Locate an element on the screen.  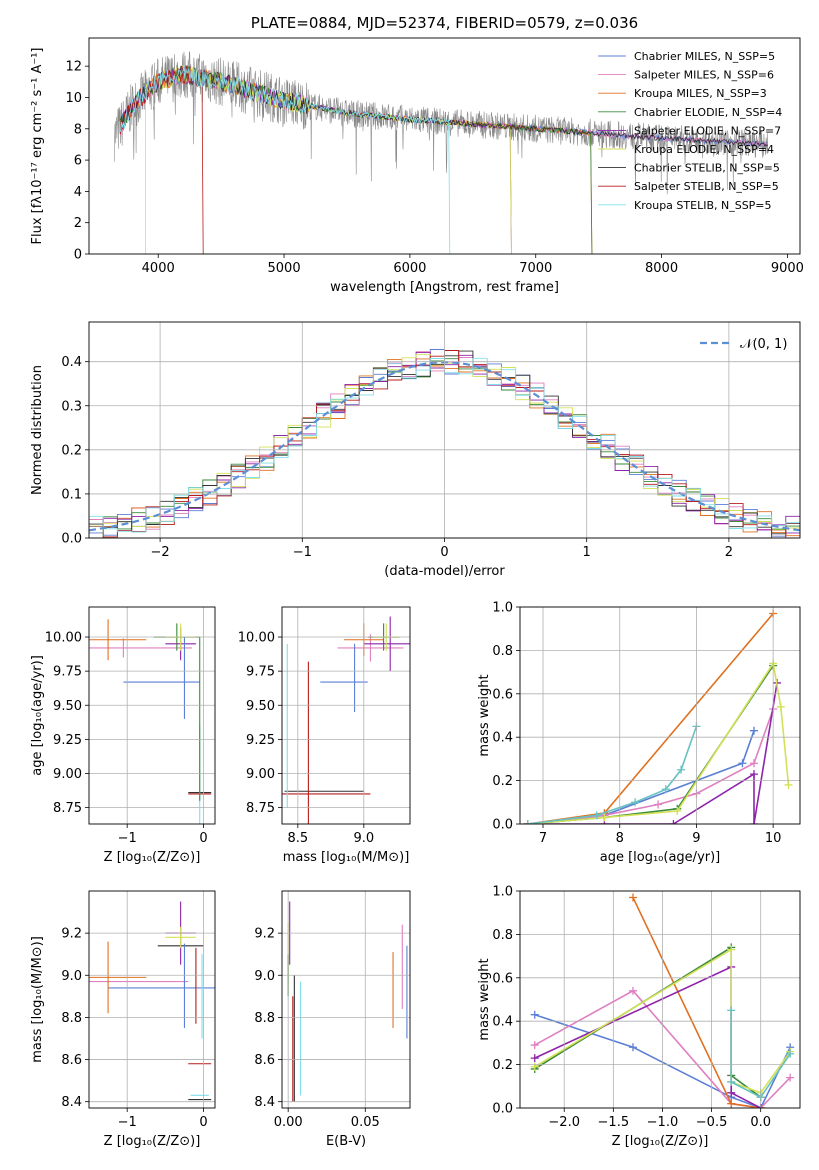
legend: 𝒩(0, 1) is located at coordinates (743, 344).